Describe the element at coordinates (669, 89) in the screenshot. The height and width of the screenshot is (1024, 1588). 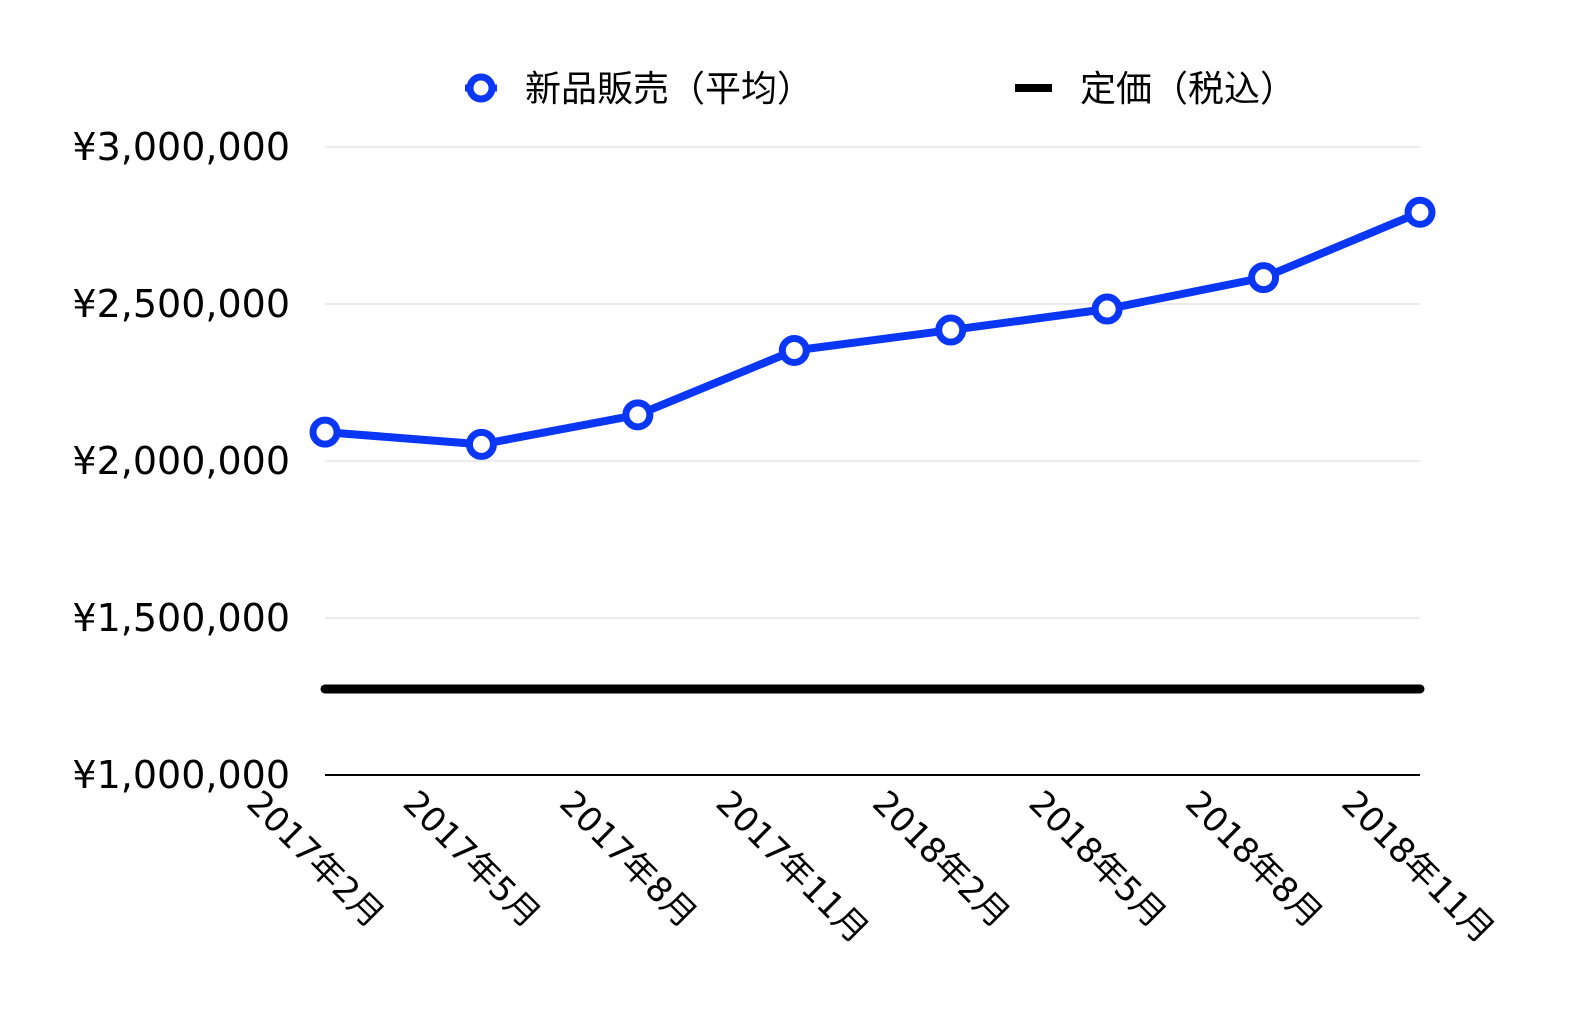
I see `legend-label: 新品販売（平均）` at that location.